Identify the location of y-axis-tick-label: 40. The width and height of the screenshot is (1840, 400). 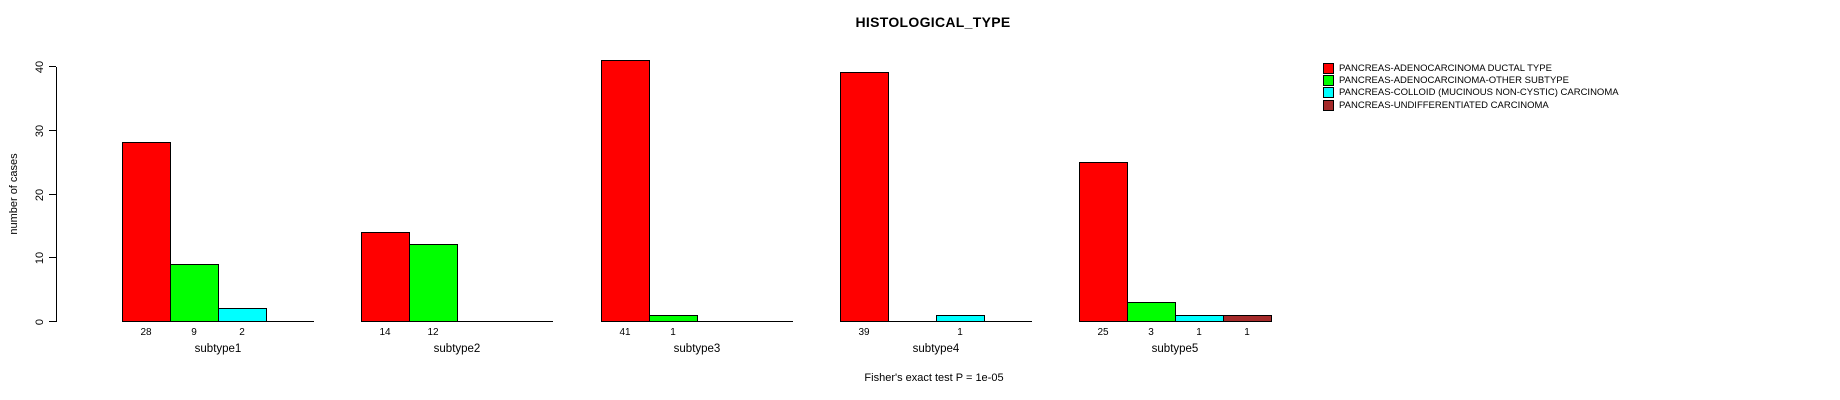
(40, 66).